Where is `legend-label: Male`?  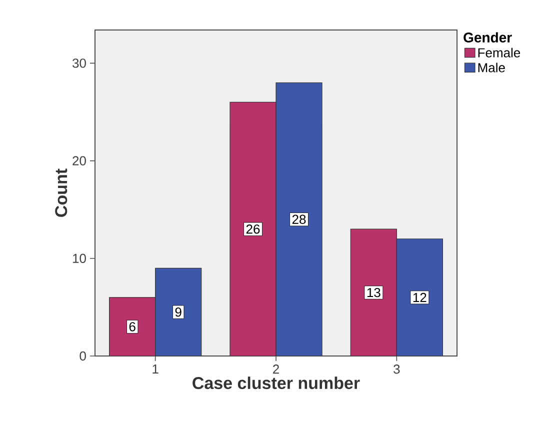 legend-label: Male is located at coordinates (491, 67).